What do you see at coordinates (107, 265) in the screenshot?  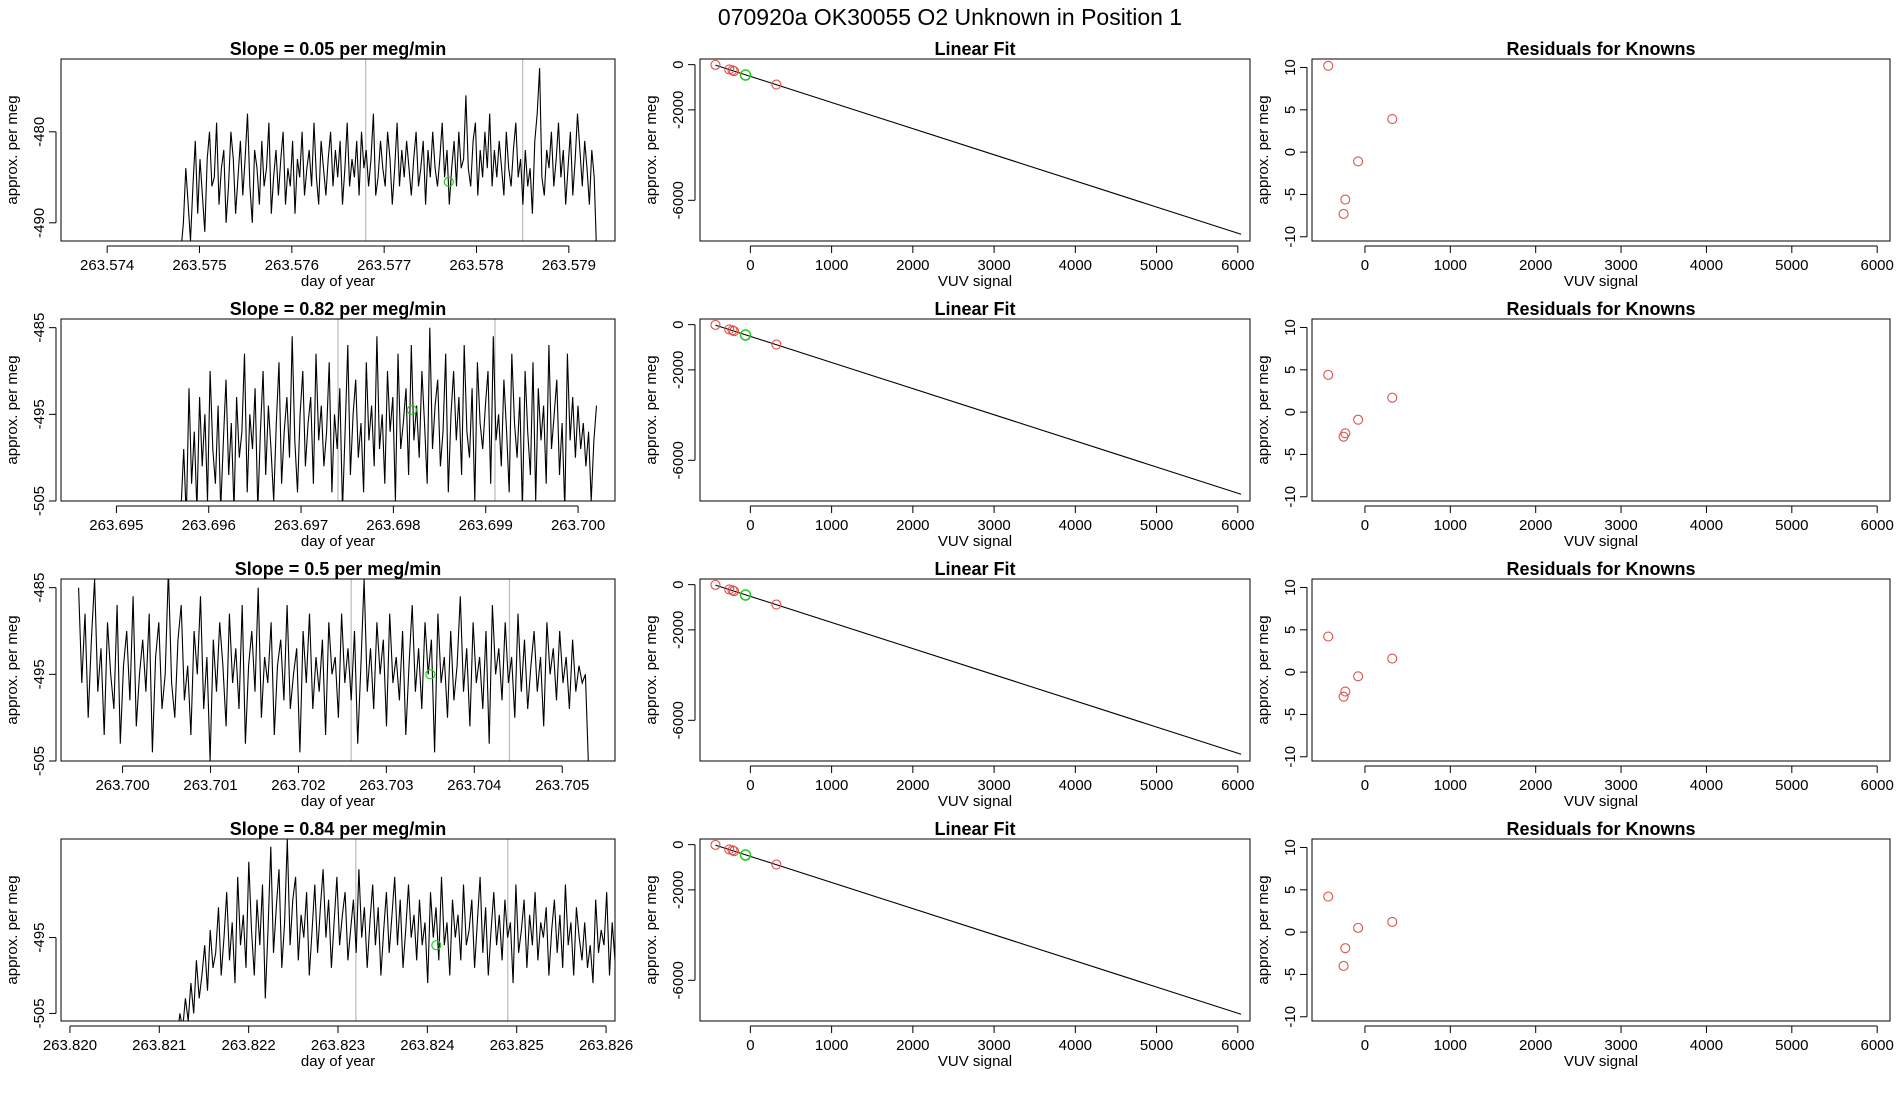 I see `x-tick-label: 263.574` at bounding box center [107, 265].